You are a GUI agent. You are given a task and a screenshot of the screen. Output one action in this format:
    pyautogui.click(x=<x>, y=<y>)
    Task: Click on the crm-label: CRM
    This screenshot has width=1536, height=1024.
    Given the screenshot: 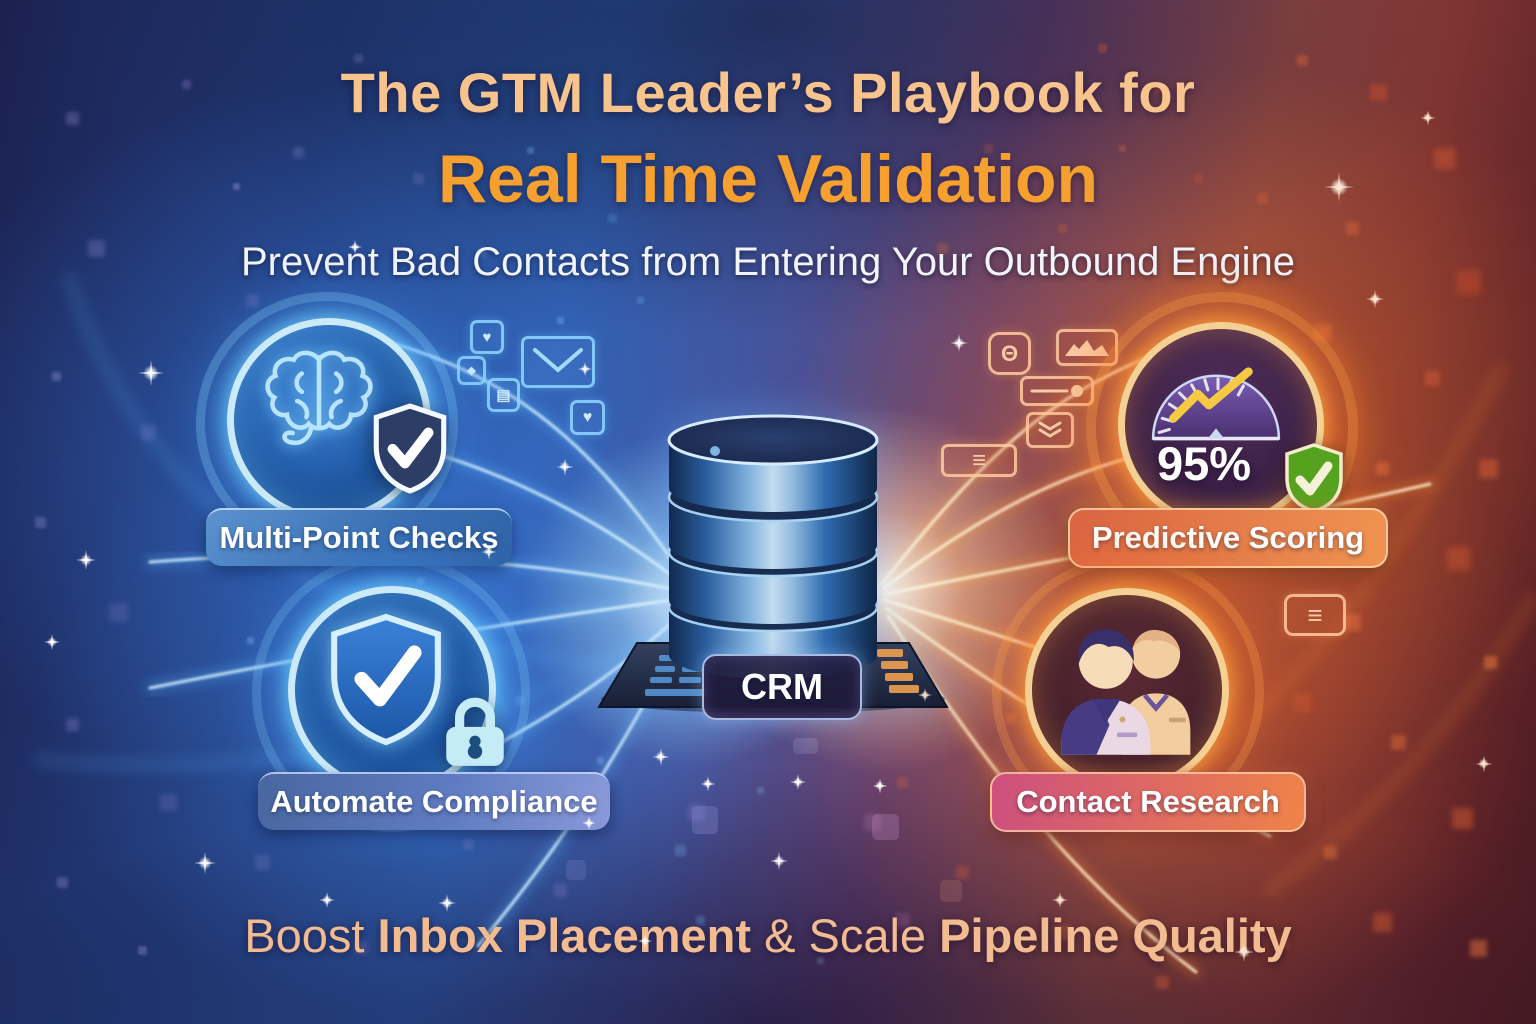 What is the action you would take?
    pyautogui.click(x=782, y=687)
    